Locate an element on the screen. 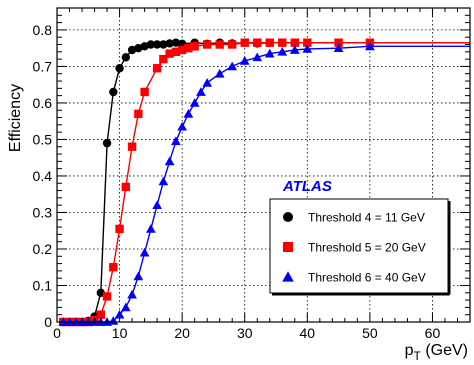 The image size is (474, 365). y-tick-label: 0.7 is located at coordinates (43, 66).